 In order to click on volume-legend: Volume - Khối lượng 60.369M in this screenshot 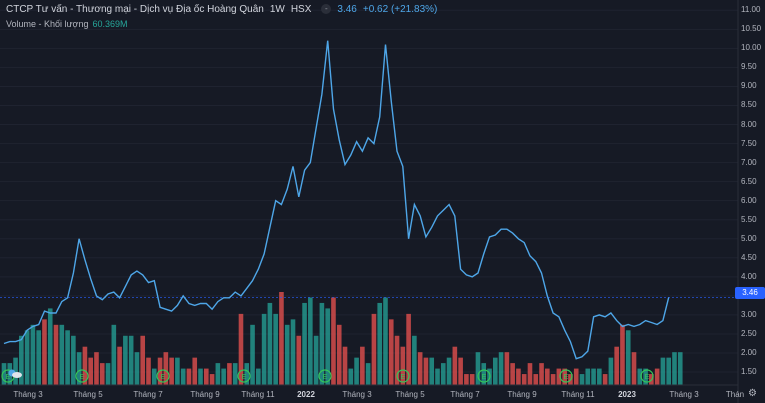, I will do `click(67, 24)`.